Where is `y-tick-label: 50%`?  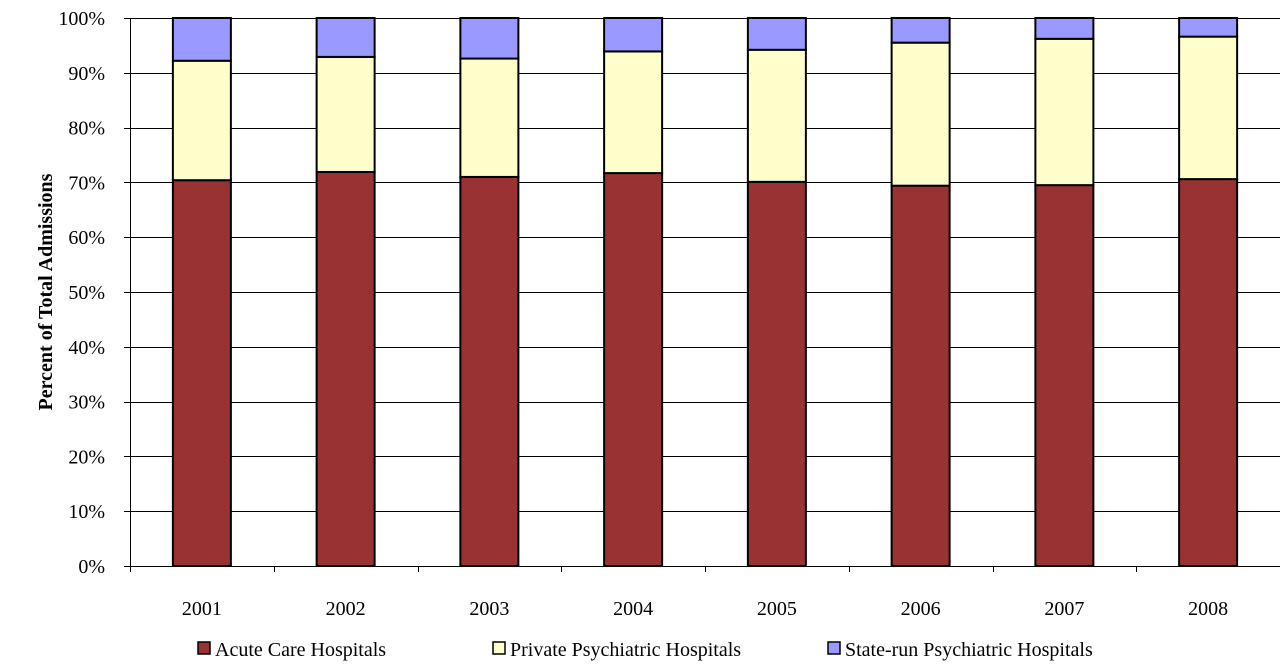 y-tick-label: 50% is located at coordinates (86, 293).